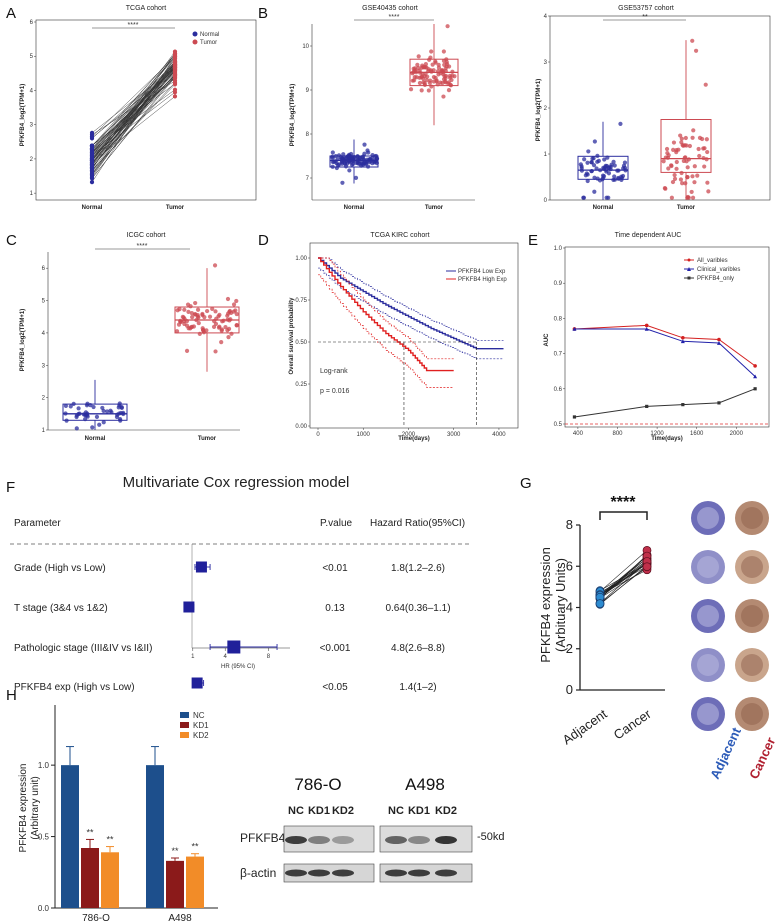 This screenshot has width=778, height=924. What do you see at coordinates (560, 605) in the screenshot?
I see `panel-g-ylabel2: (Arbituary Units)` at bounding box center [560, 605].